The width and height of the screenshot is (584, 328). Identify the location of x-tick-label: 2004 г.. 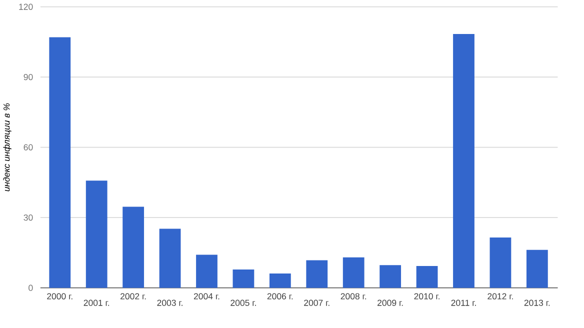
(207, 296).